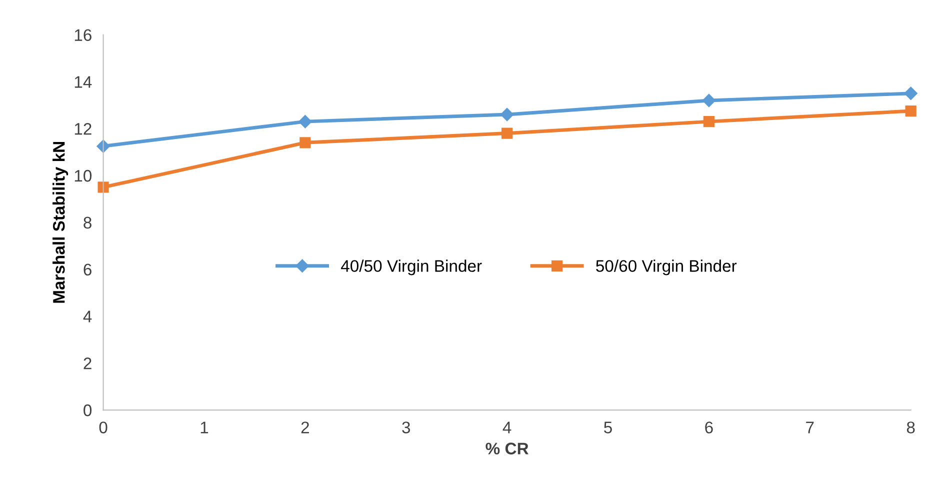 The image size is (939, 497). Describe the element at coordinates (507, 428) in the screenshot. I see `x-tick-label: 4` at that location.